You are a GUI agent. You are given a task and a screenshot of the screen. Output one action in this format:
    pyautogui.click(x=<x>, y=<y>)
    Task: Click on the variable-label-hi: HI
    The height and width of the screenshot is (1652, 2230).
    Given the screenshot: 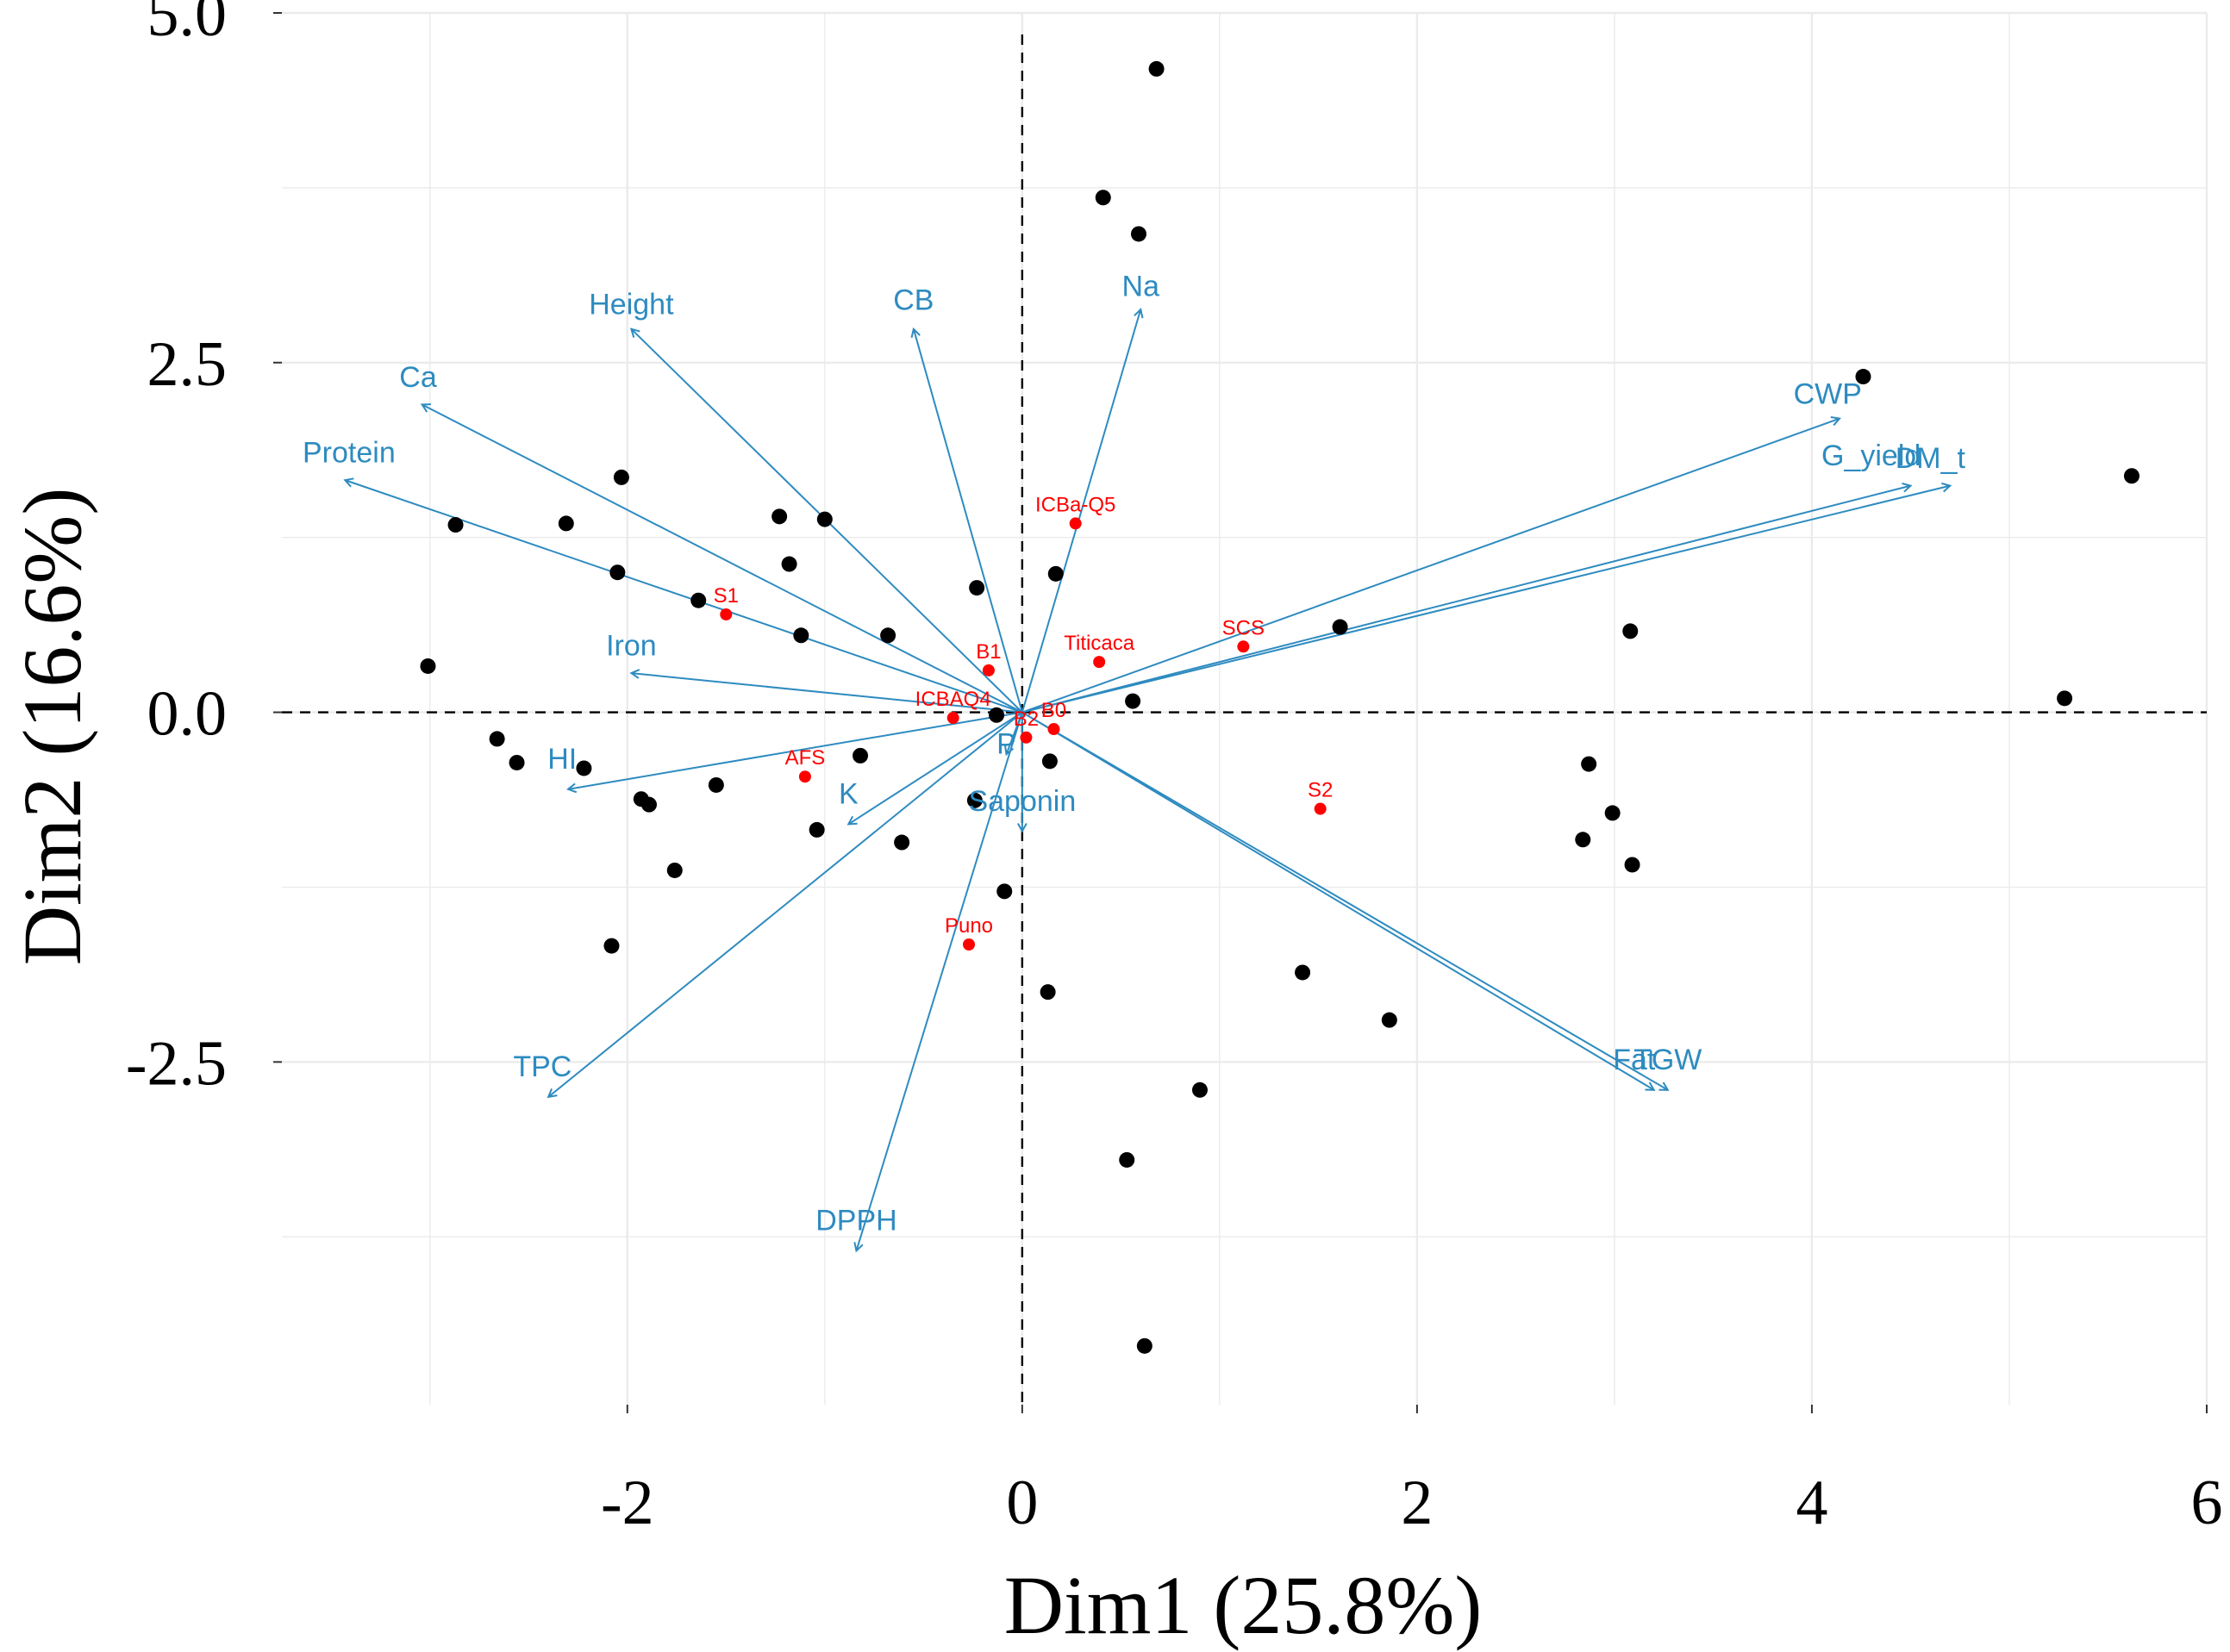 What is the action you would take?
    pyautogui.click(x=562, y=759)
    